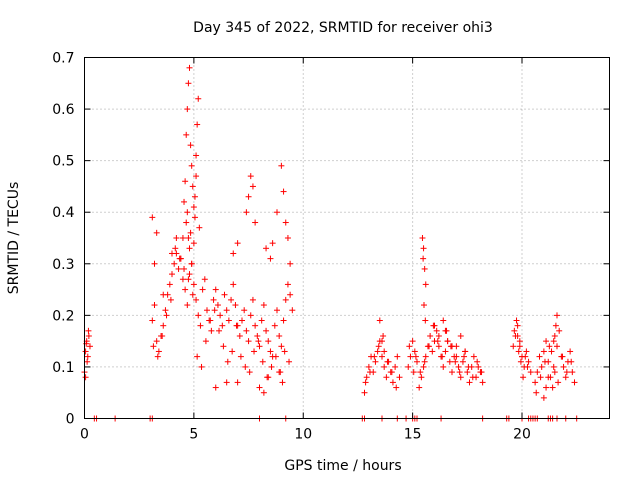 The width and height of the screenshot is (640, 480). What do you see at coordinates (63, 368) in the screenshot?
I see `y-tick-label: 0.1` at bounding box center [63, 368].